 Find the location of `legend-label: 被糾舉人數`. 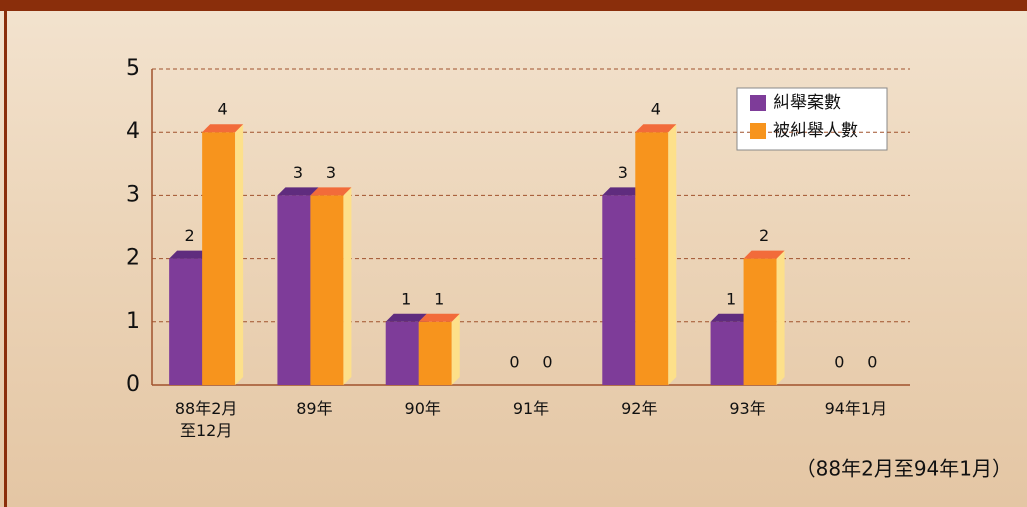

legend-label: 被糾舉人數 is located at coordinates (815, 131).